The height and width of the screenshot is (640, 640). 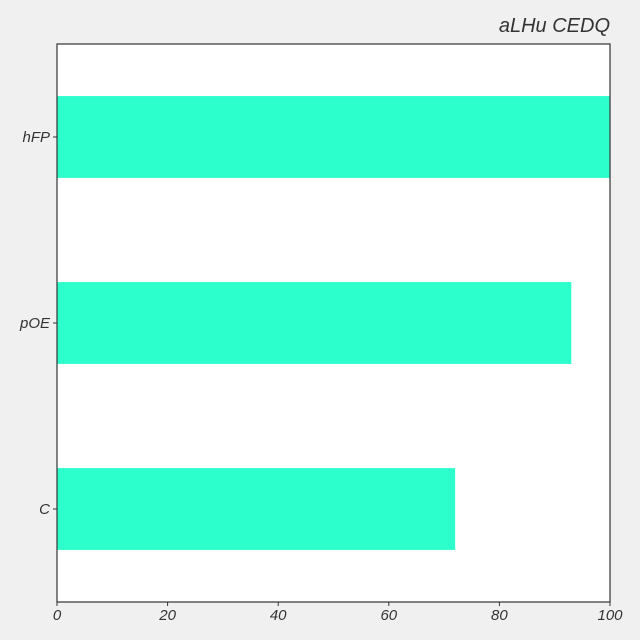 I want to click on bar-hfp, so click(x=333, y=137).